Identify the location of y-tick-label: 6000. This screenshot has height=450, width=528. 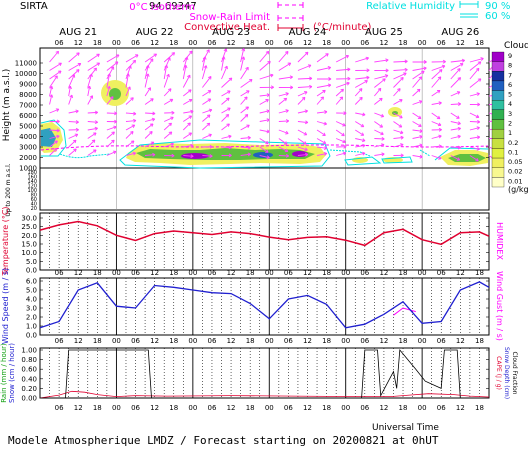
(28, 116).